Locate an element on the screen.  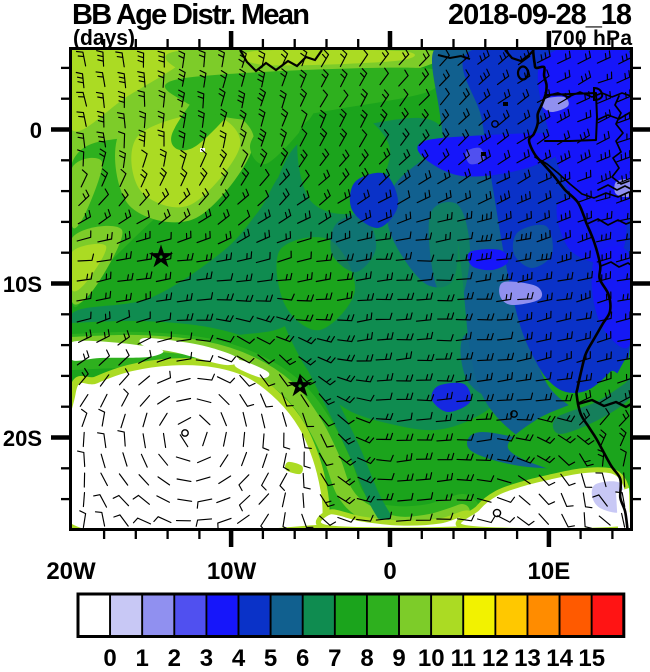
svg-text: 7 is located at coordinates (334, 656).